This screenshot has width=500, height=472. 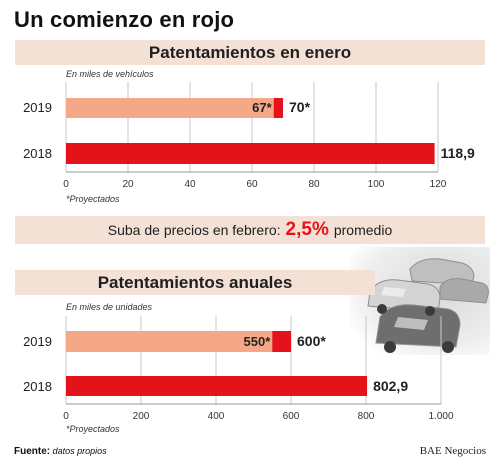 I want to click on x-tick-label: 100, so click(x=376, y=184).